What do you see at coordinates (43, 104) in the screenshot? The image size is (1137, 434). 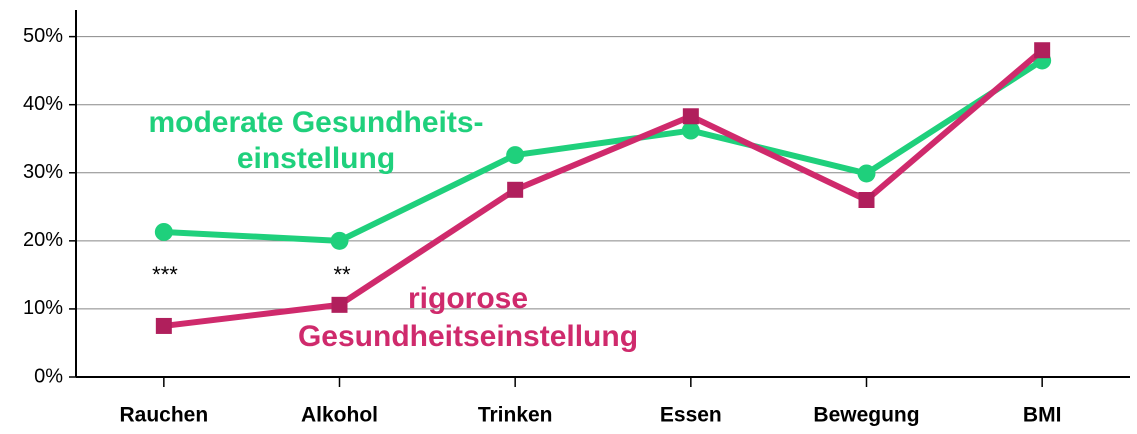 I see `y-tick-label: 40%` at bounding box center [43, 104].